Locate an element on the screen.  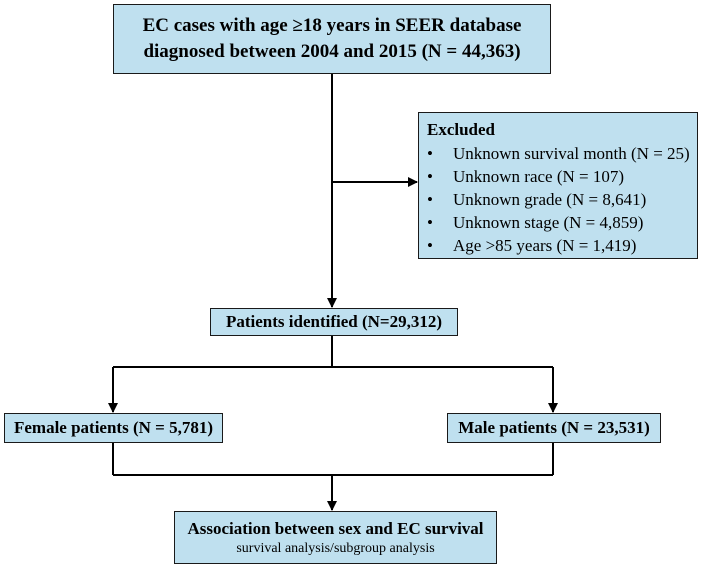
node-male-patients: Male patients (N = 23,531) is located at coordinates (554, 428).